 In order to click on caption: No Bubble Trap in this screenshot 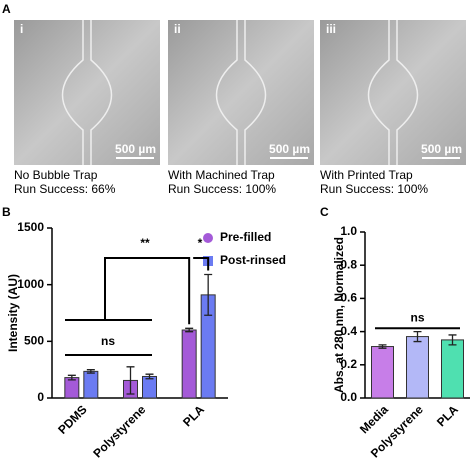, I will do `click(56, 175)`.